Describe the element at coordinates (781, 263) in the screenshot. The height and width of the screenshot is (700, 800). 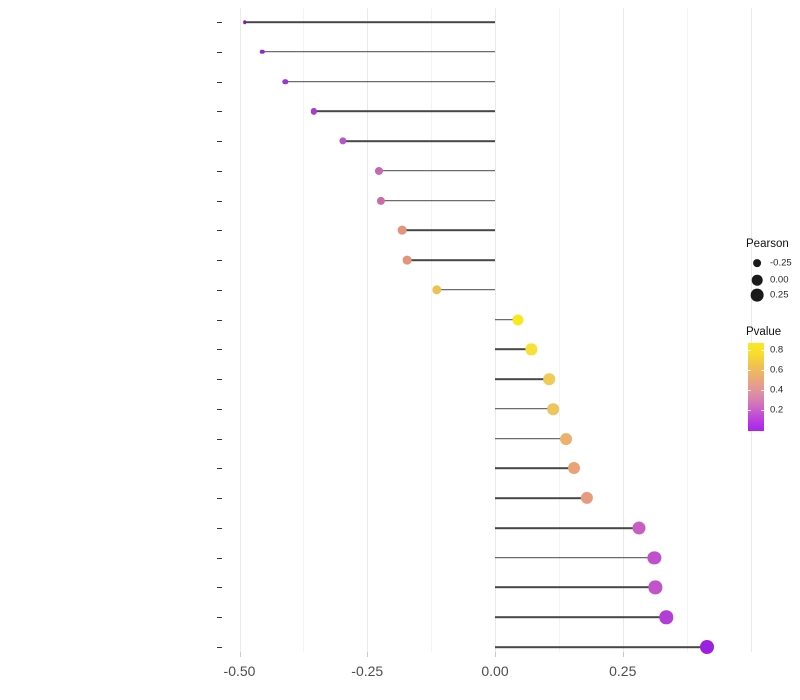
I see `legend-size-label: -0.25` at that location.